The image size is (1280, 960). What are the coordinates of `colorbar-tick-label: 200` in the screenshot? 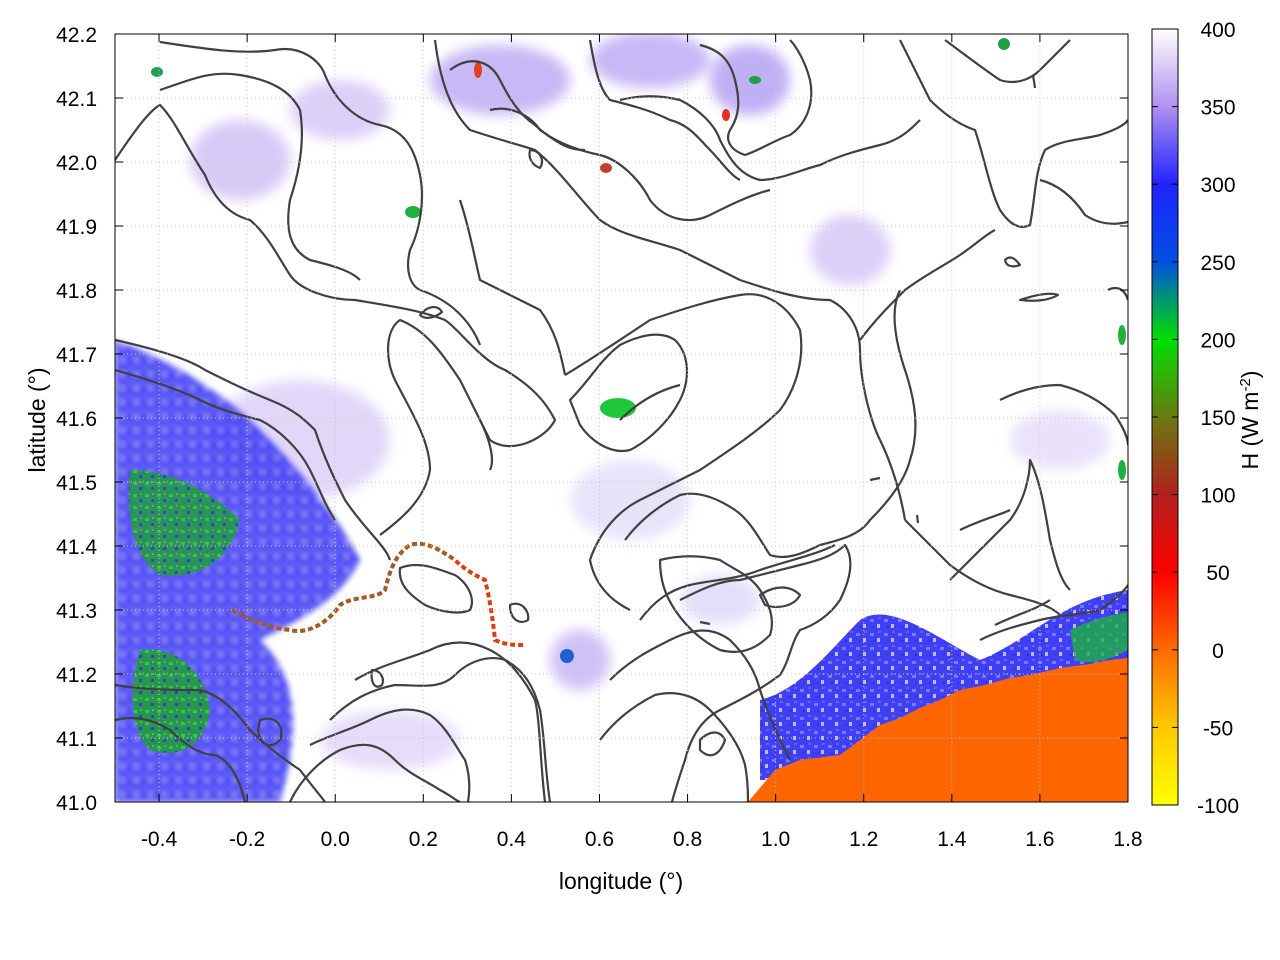 It's located at (1217, 340).